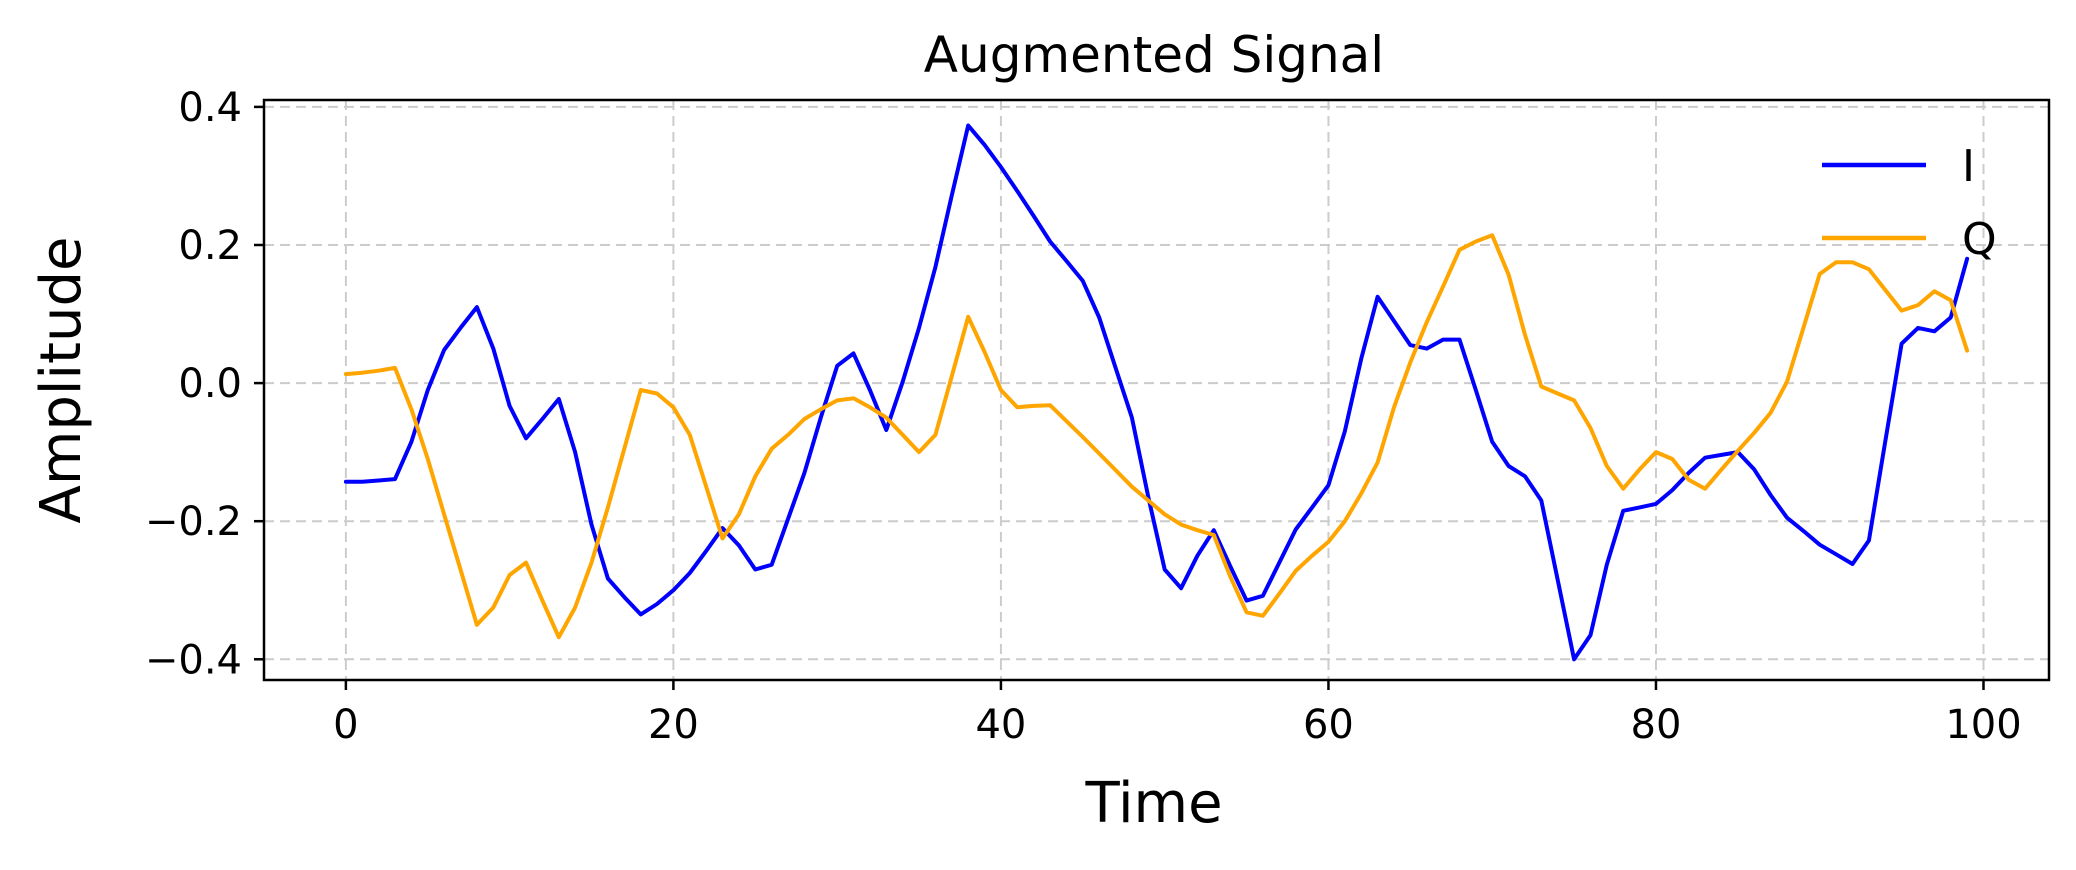  Describe the element at coordinates (210, 246) in the screenshot. I see `y-tick-label: 0.2` at that location.